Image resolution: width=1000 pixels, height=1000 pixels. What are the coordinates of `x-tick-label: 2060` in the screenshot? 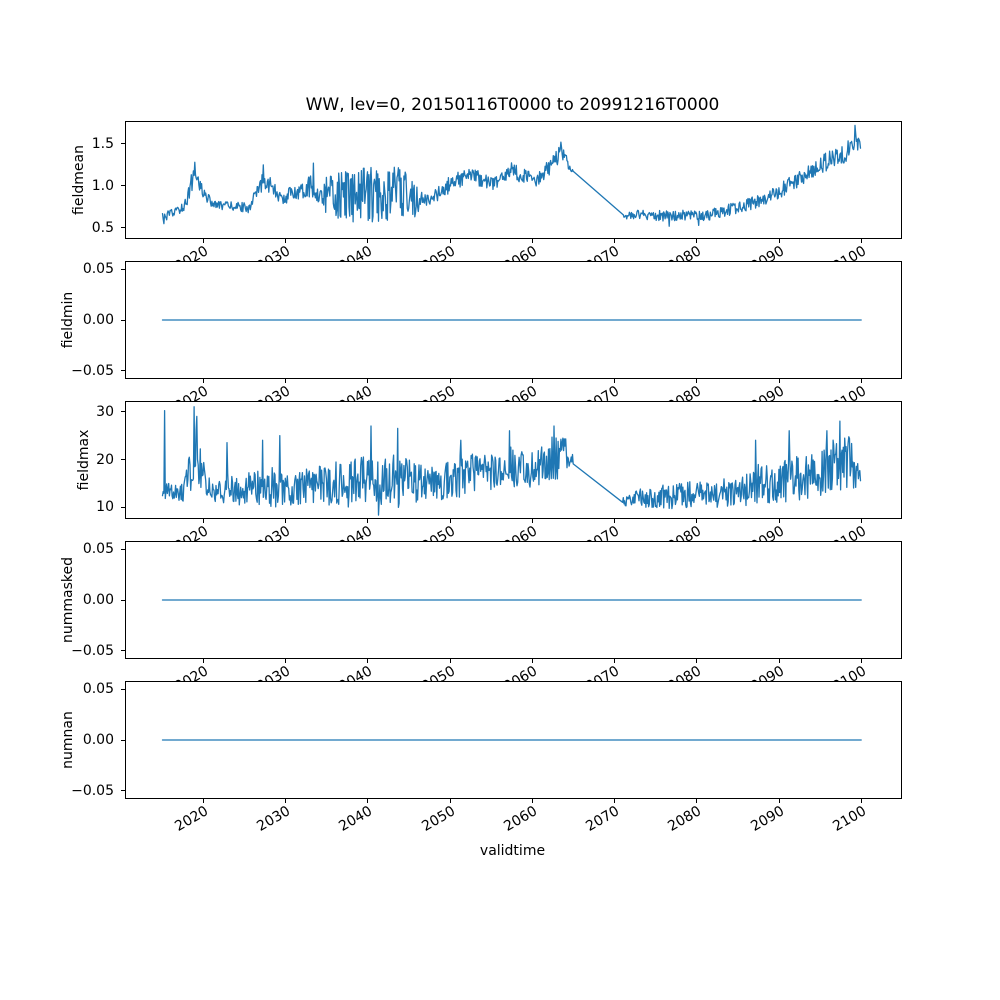 It's located at (520, 819).